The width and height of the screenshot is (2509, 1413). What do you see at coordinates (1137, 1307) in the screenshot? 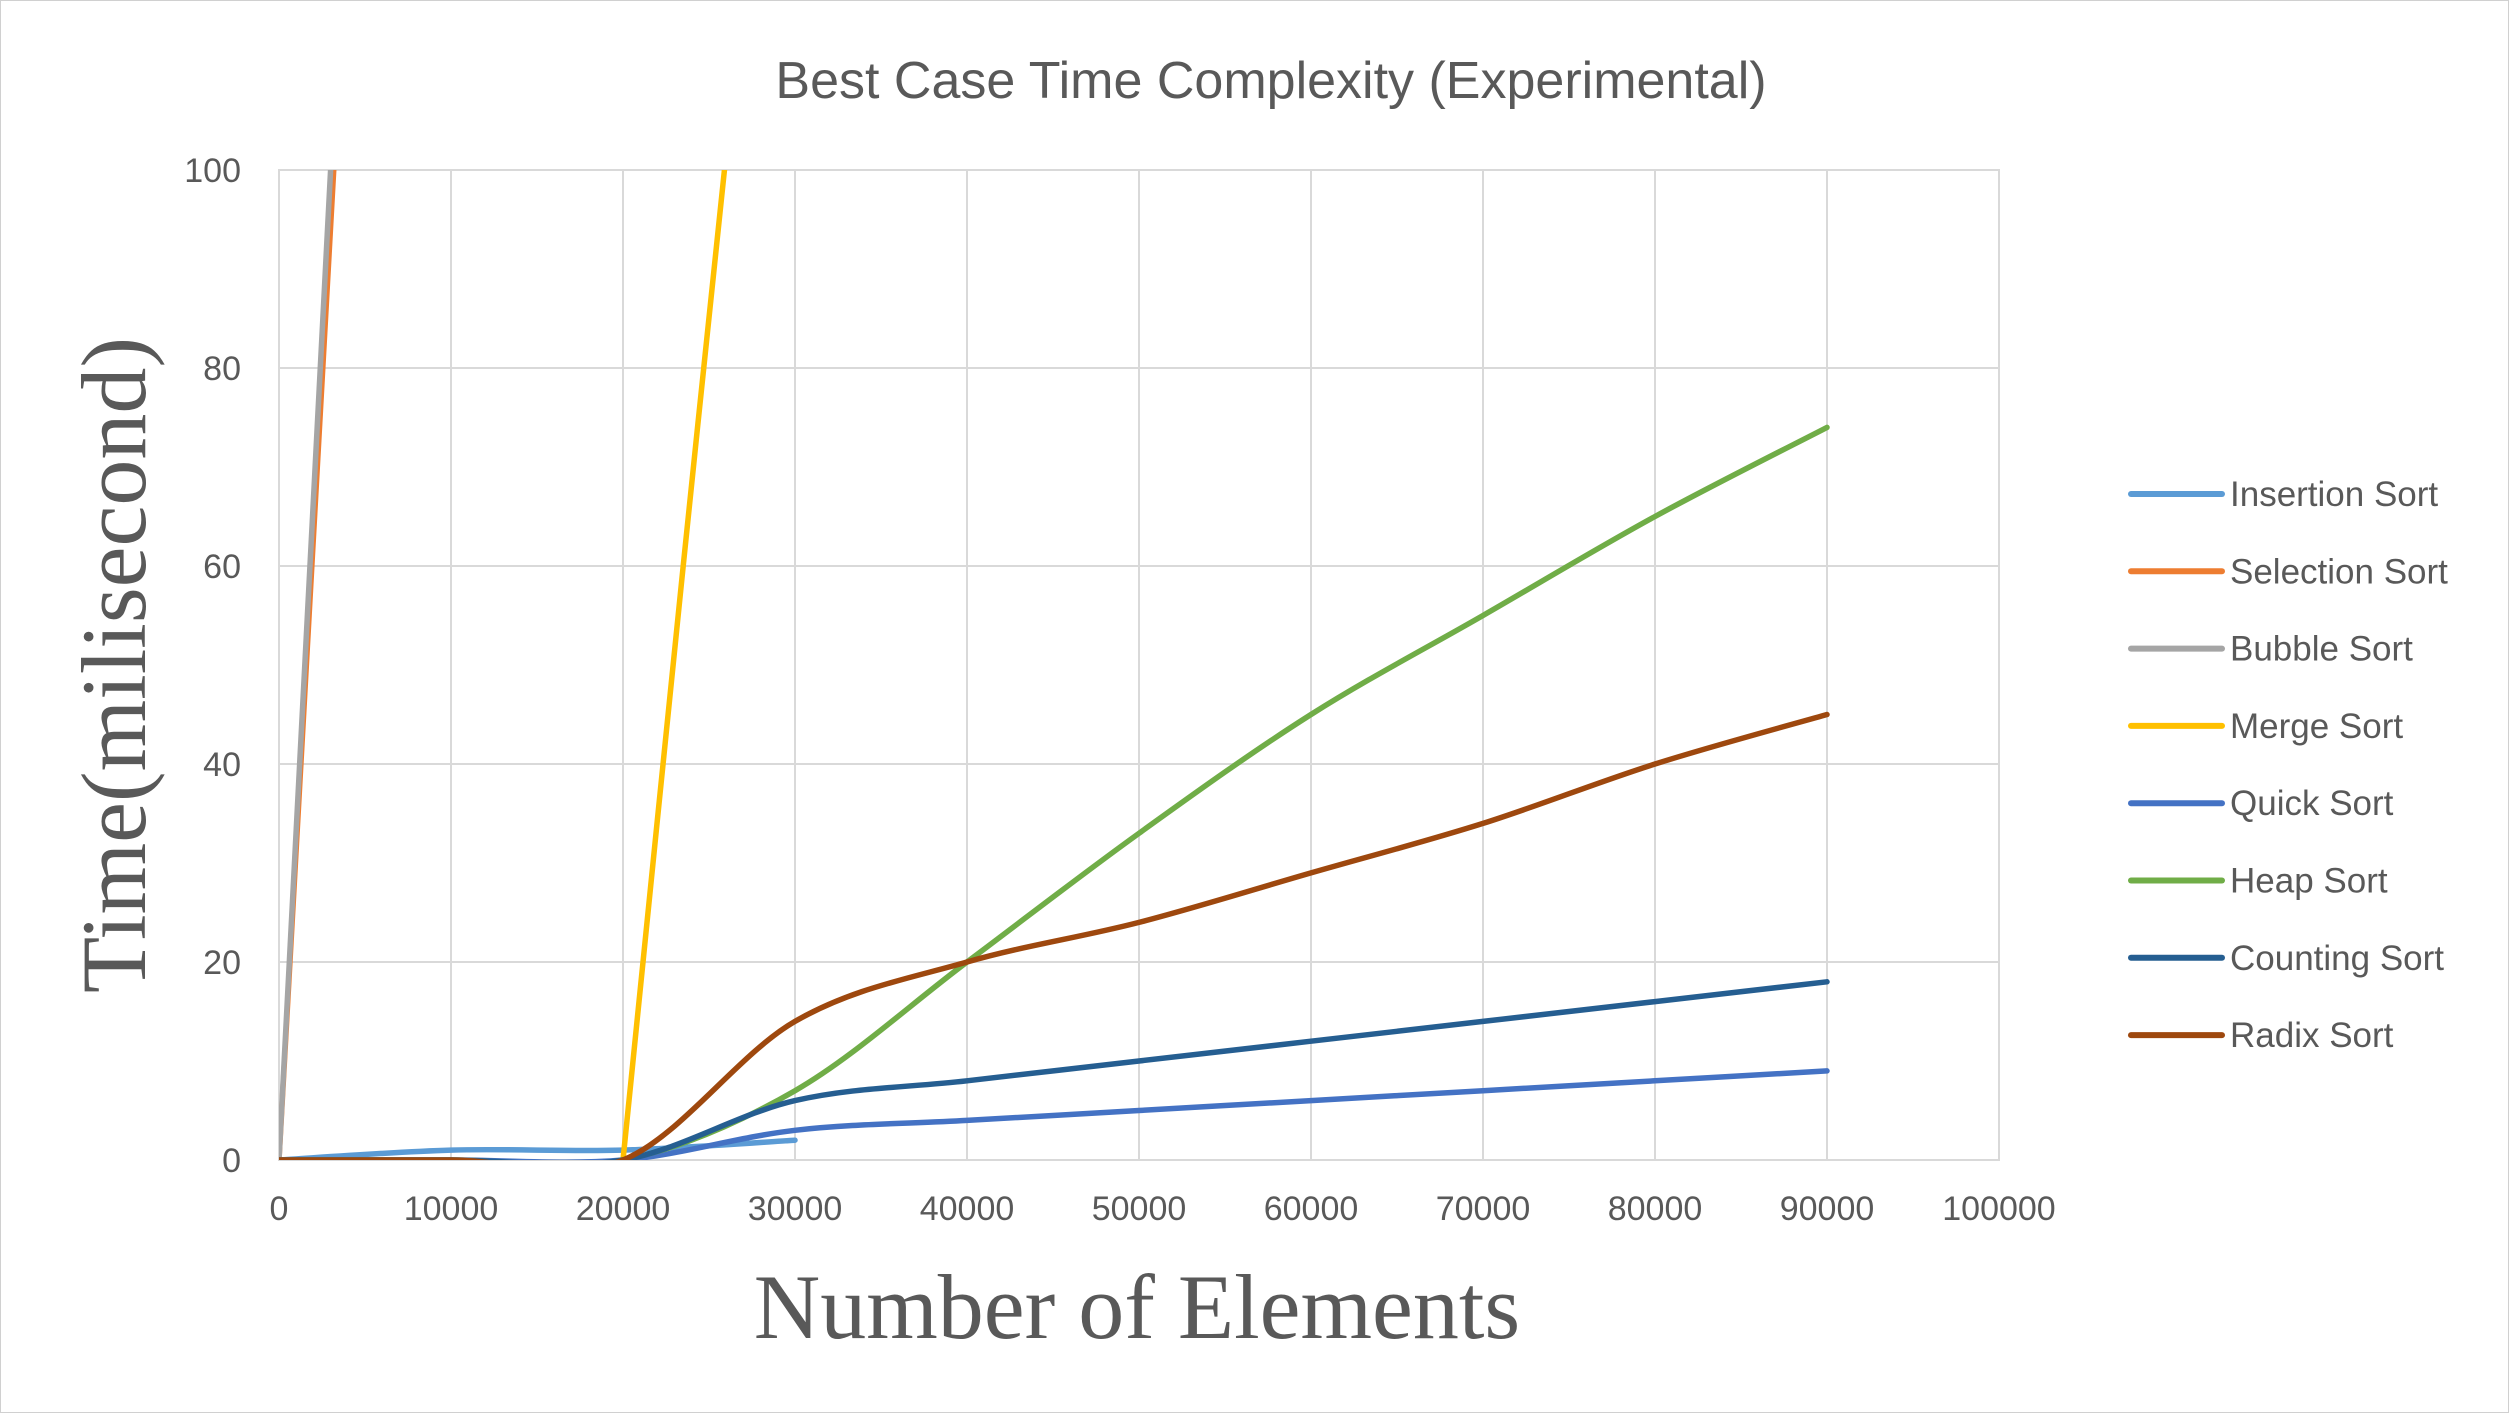
I see `x-axis-label: Number of Elements` at bounding box center [1137, 1307].